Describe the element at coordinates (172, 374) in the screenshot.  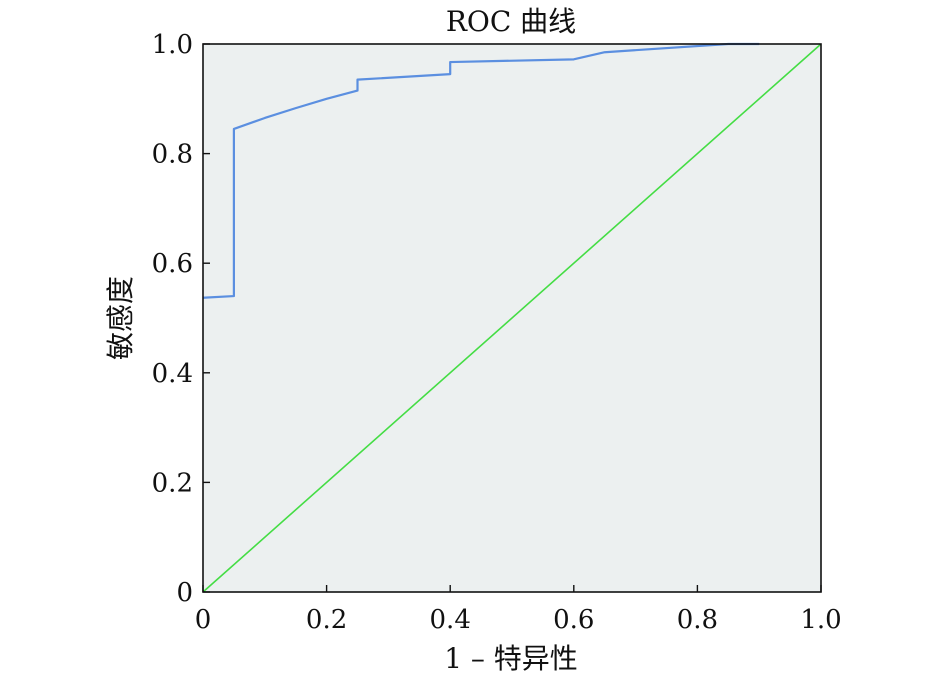
I see `y-tick-label: 0.4` at that location.